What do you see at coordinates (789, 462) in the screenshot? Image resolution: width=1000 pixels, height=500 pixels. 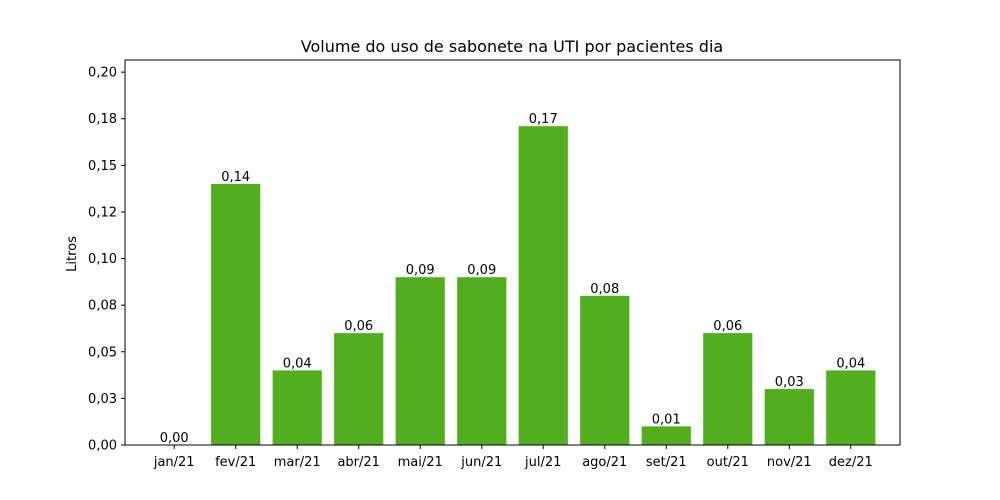 I see `x-tick-label: nov/21` at bounding box center [789, 462].